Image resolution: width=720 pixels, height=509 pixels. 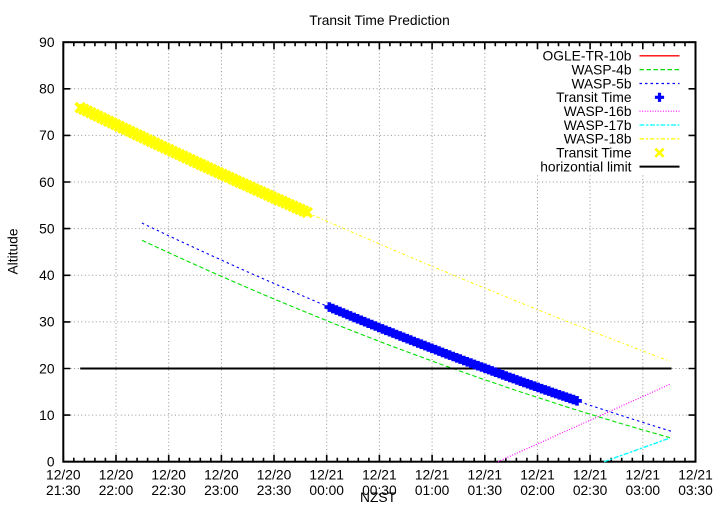 What do you see at coordinates (485, 490) in the screenshot?
I see `svg-text: 01:30` at bounding box center [485, 490].